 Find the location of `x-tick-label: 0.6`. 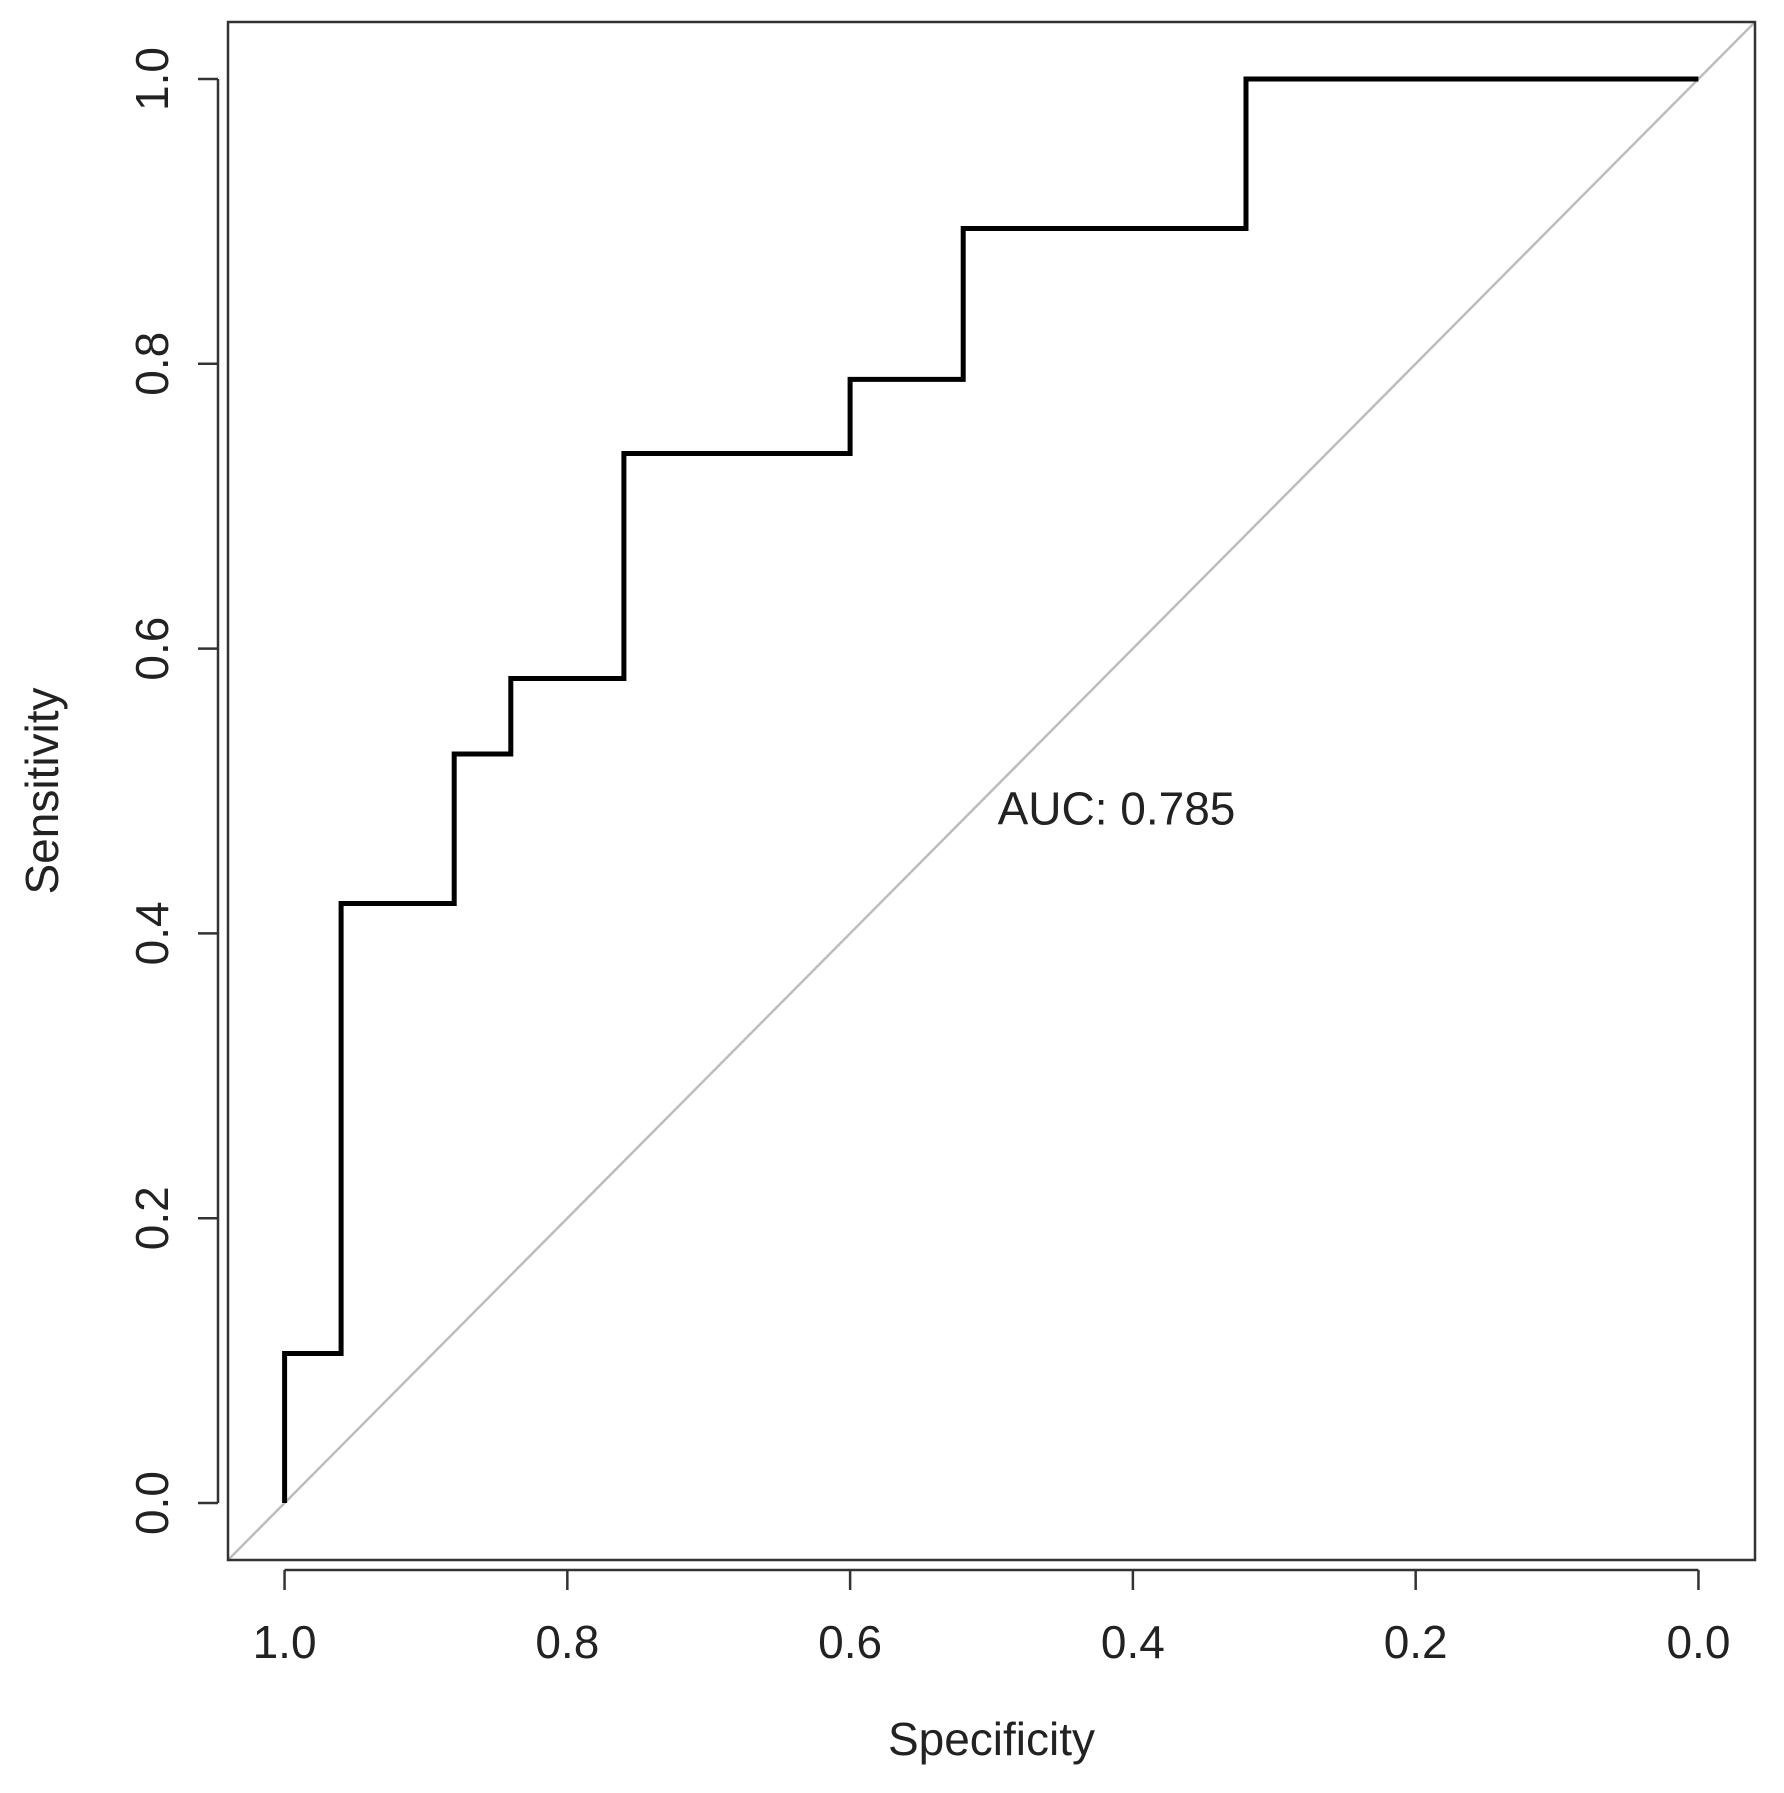

x-tick-label: 0.6 is located at coordinates (850, 1642).